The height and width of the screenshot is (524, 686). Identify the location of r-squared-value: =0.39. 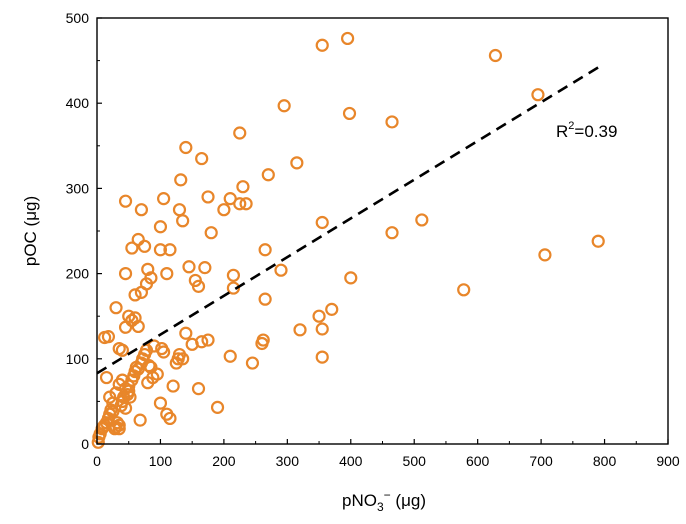
(595, 131).